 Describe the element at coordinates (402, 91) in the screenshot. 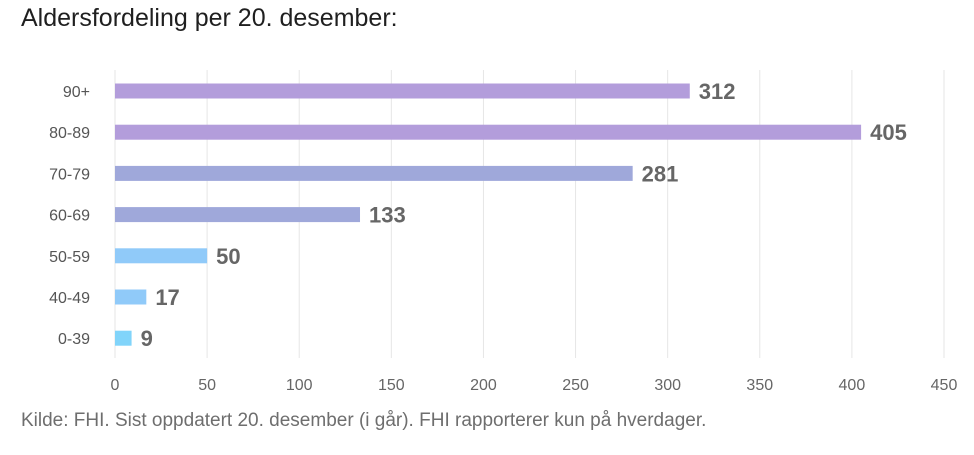

I see `bar-90+` at that location.